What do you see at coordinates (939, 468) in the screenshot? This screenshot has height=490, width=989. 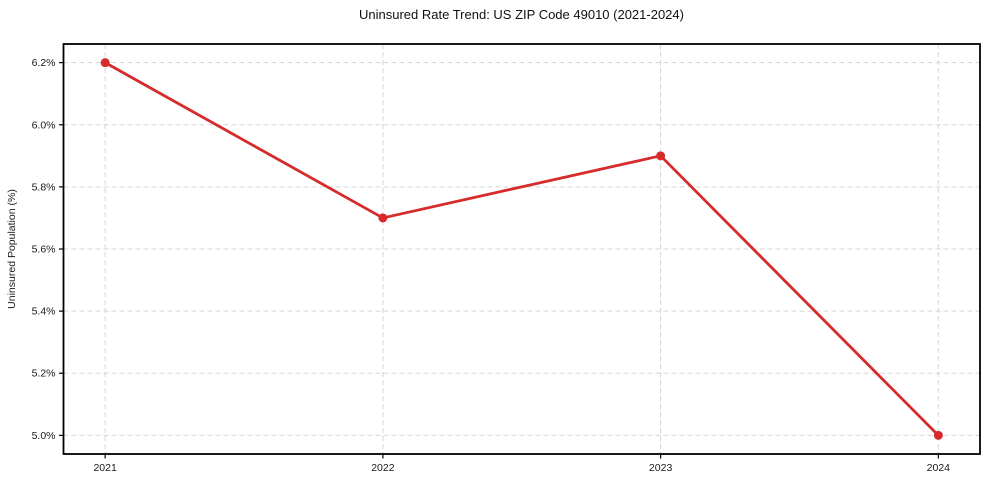 I see `x-tick-label: 2024` at bounding box center [939, 468].